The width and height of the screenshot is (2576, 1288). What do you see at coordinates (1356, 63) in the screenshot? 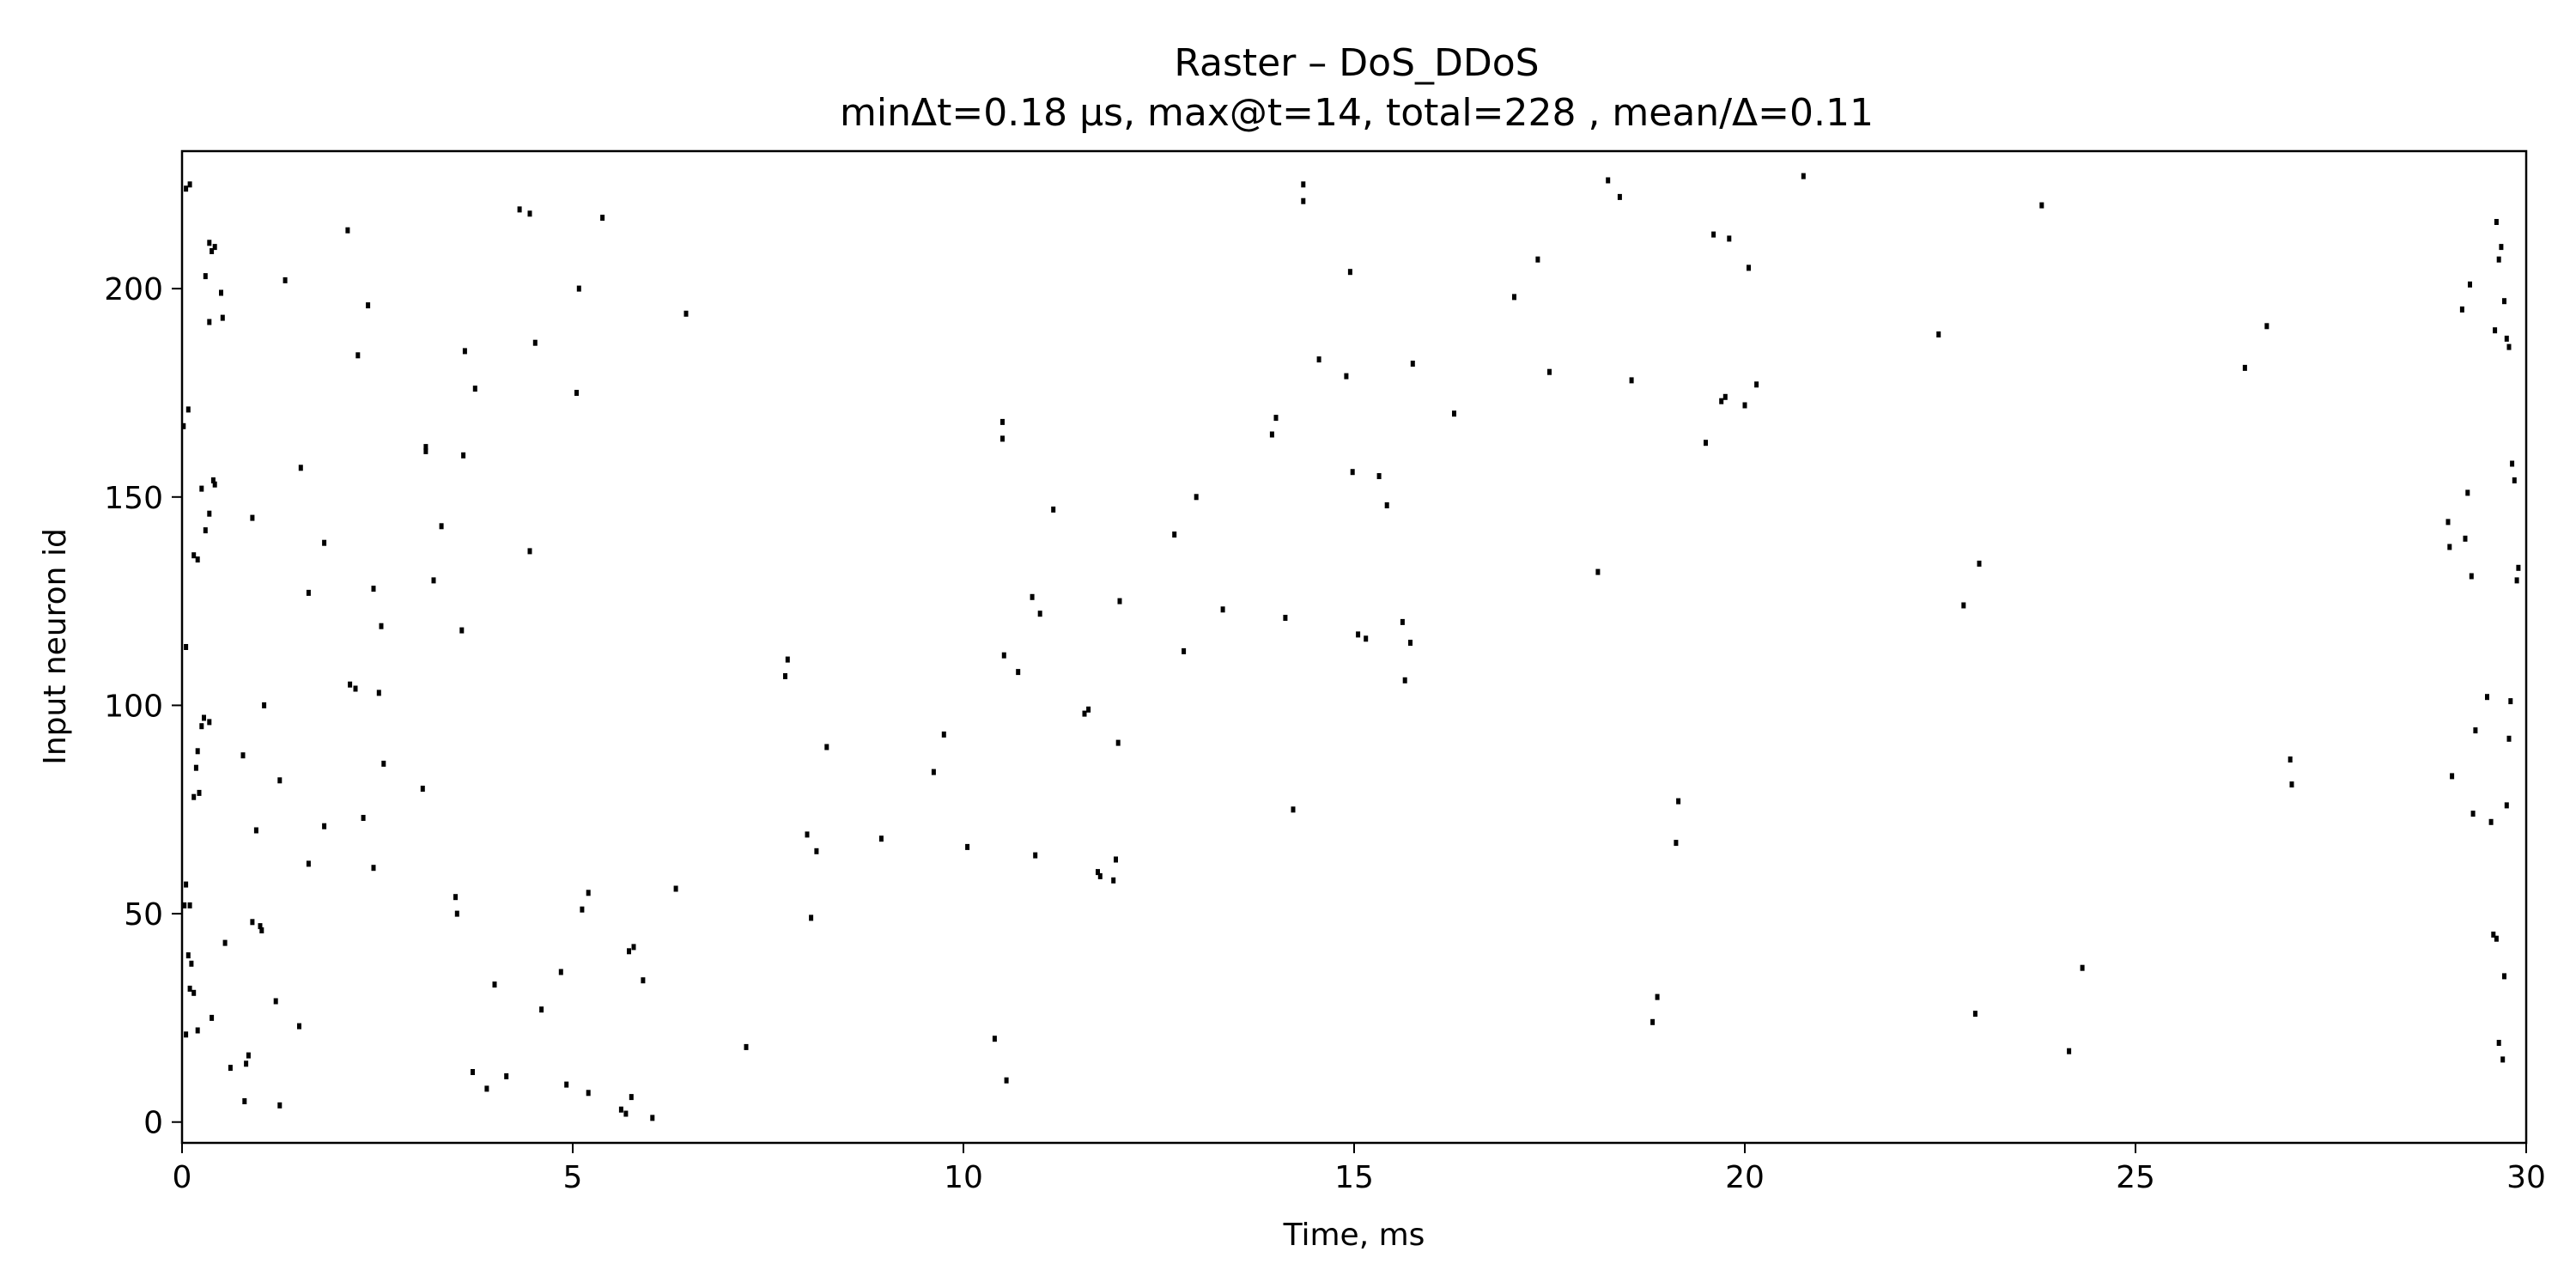
I see `chart-title: Raster – DoS_DDoS` at bounding box center [1356, 63].